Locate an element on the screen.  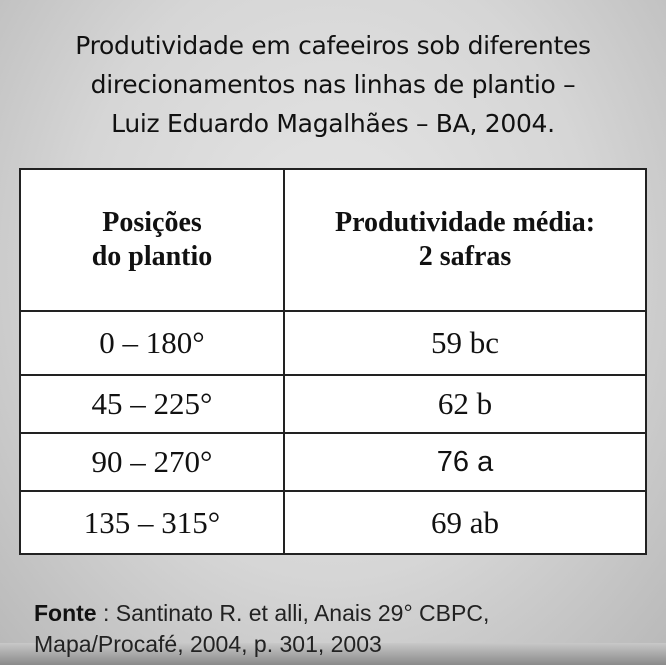
cell-position: 90 – 270° is located at coordinates (152, 462).